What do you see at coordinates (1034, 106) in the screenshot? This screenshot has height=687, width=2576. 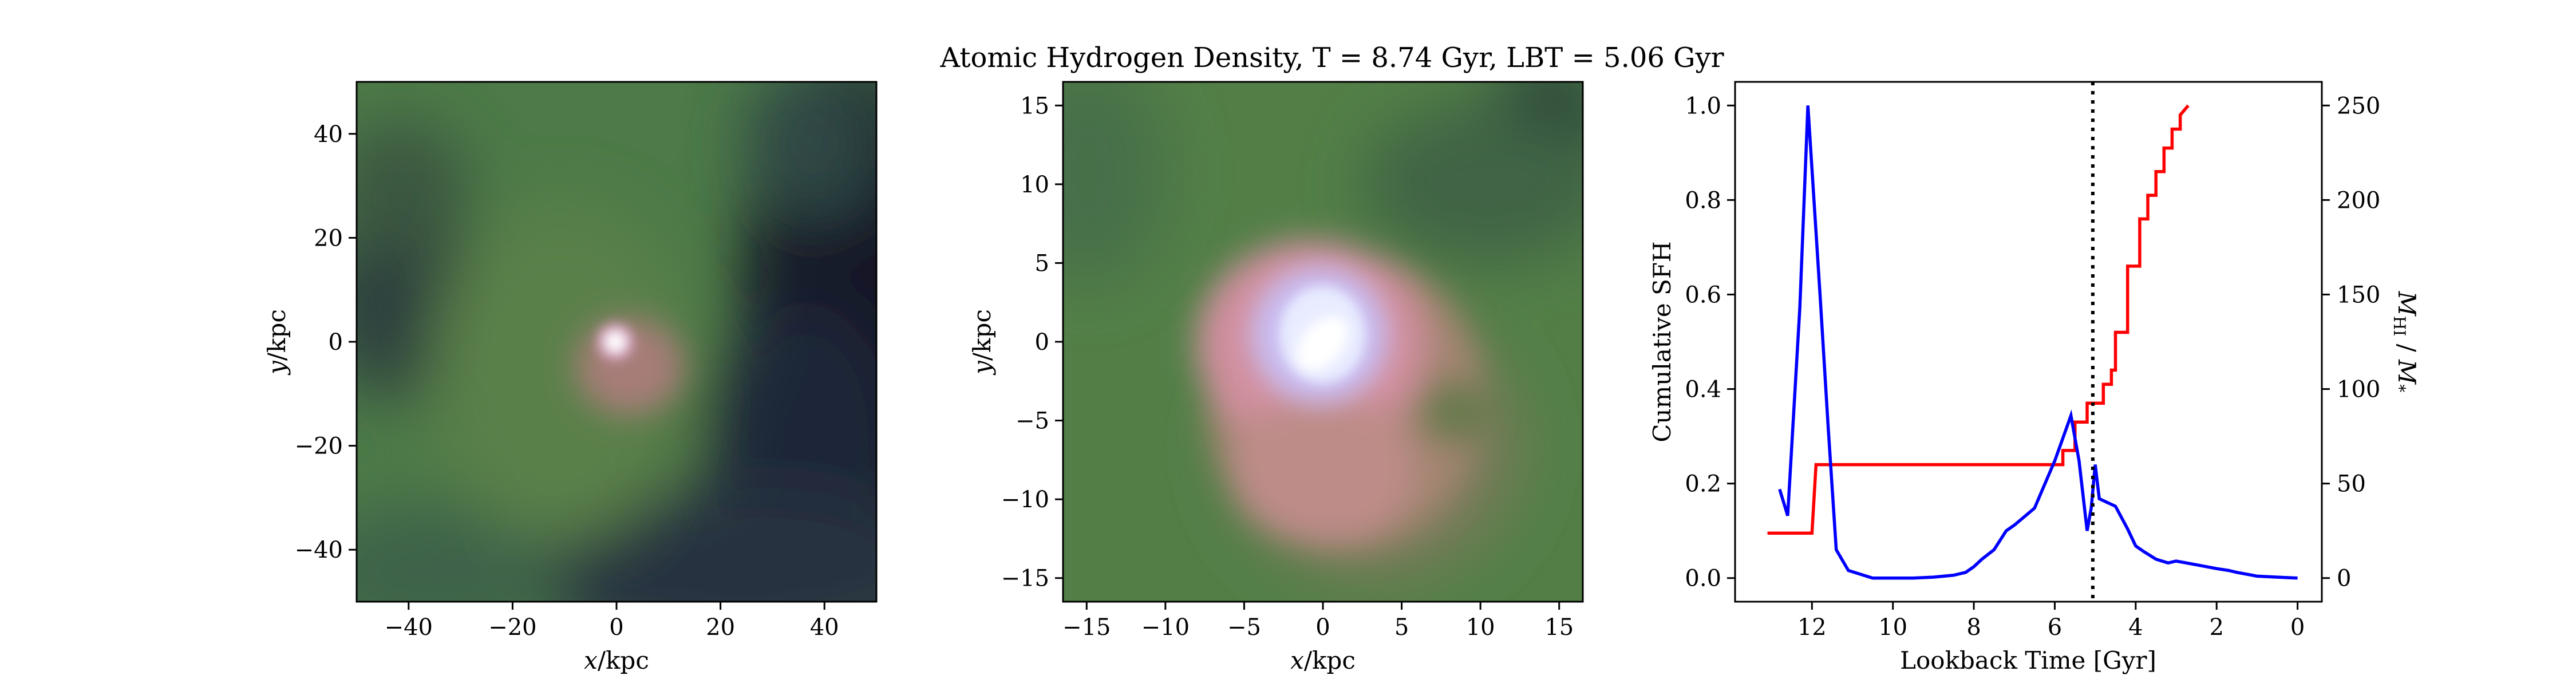 I see `zoom-map-y-tick-label: 15` at bounding box center [1034, 106].